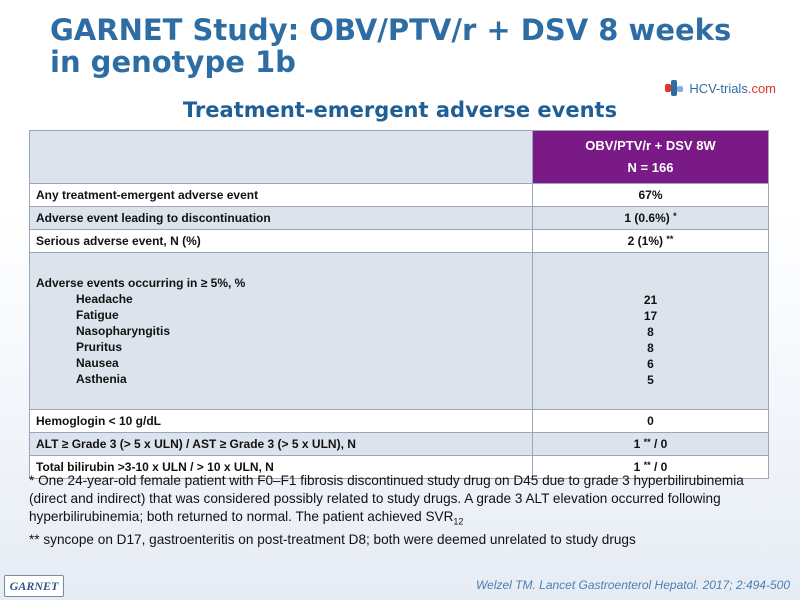 The image size is (800, 600). I want to click on table-row: Any treatment-emergent adverse event 67%, so click(399, 195).